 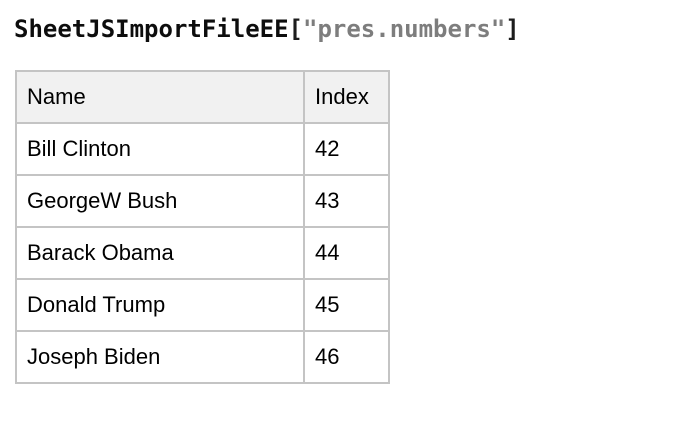 I want to click on page-title: SheetJSImportFileEE["pres.numbers"], so click(x=349, y=29).